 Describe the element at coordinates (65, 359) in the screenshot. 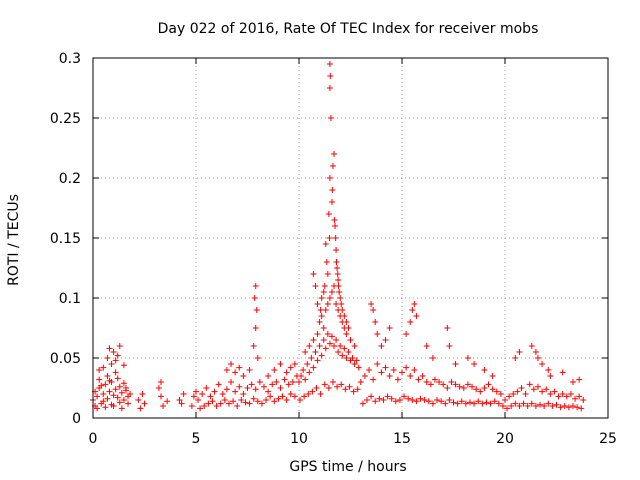

I see `y-tick-label: 0.05` at that location.